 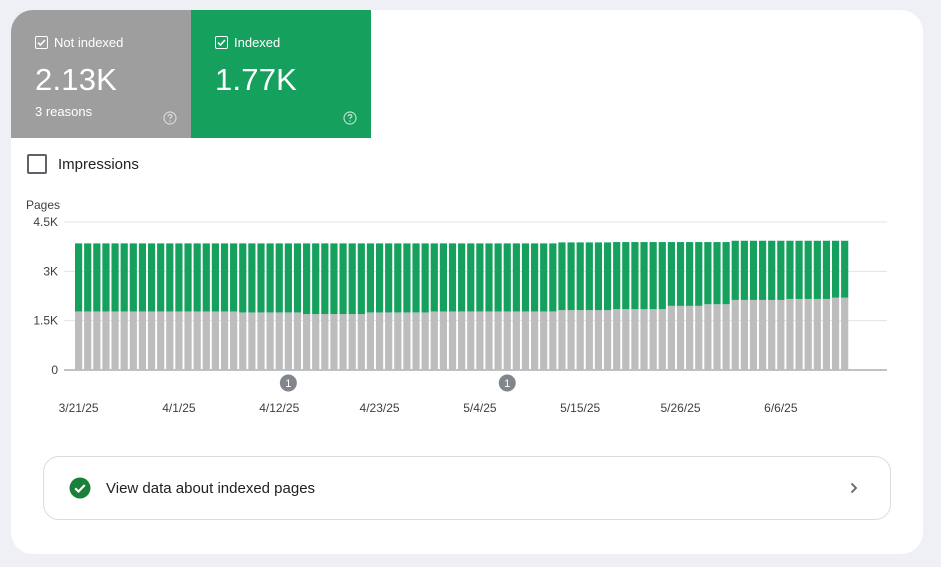 What do you see at coordinates (580, 408) in the screenshot?
I see `x-tick-label: 5/15/25` at bounding box center [580, 408].